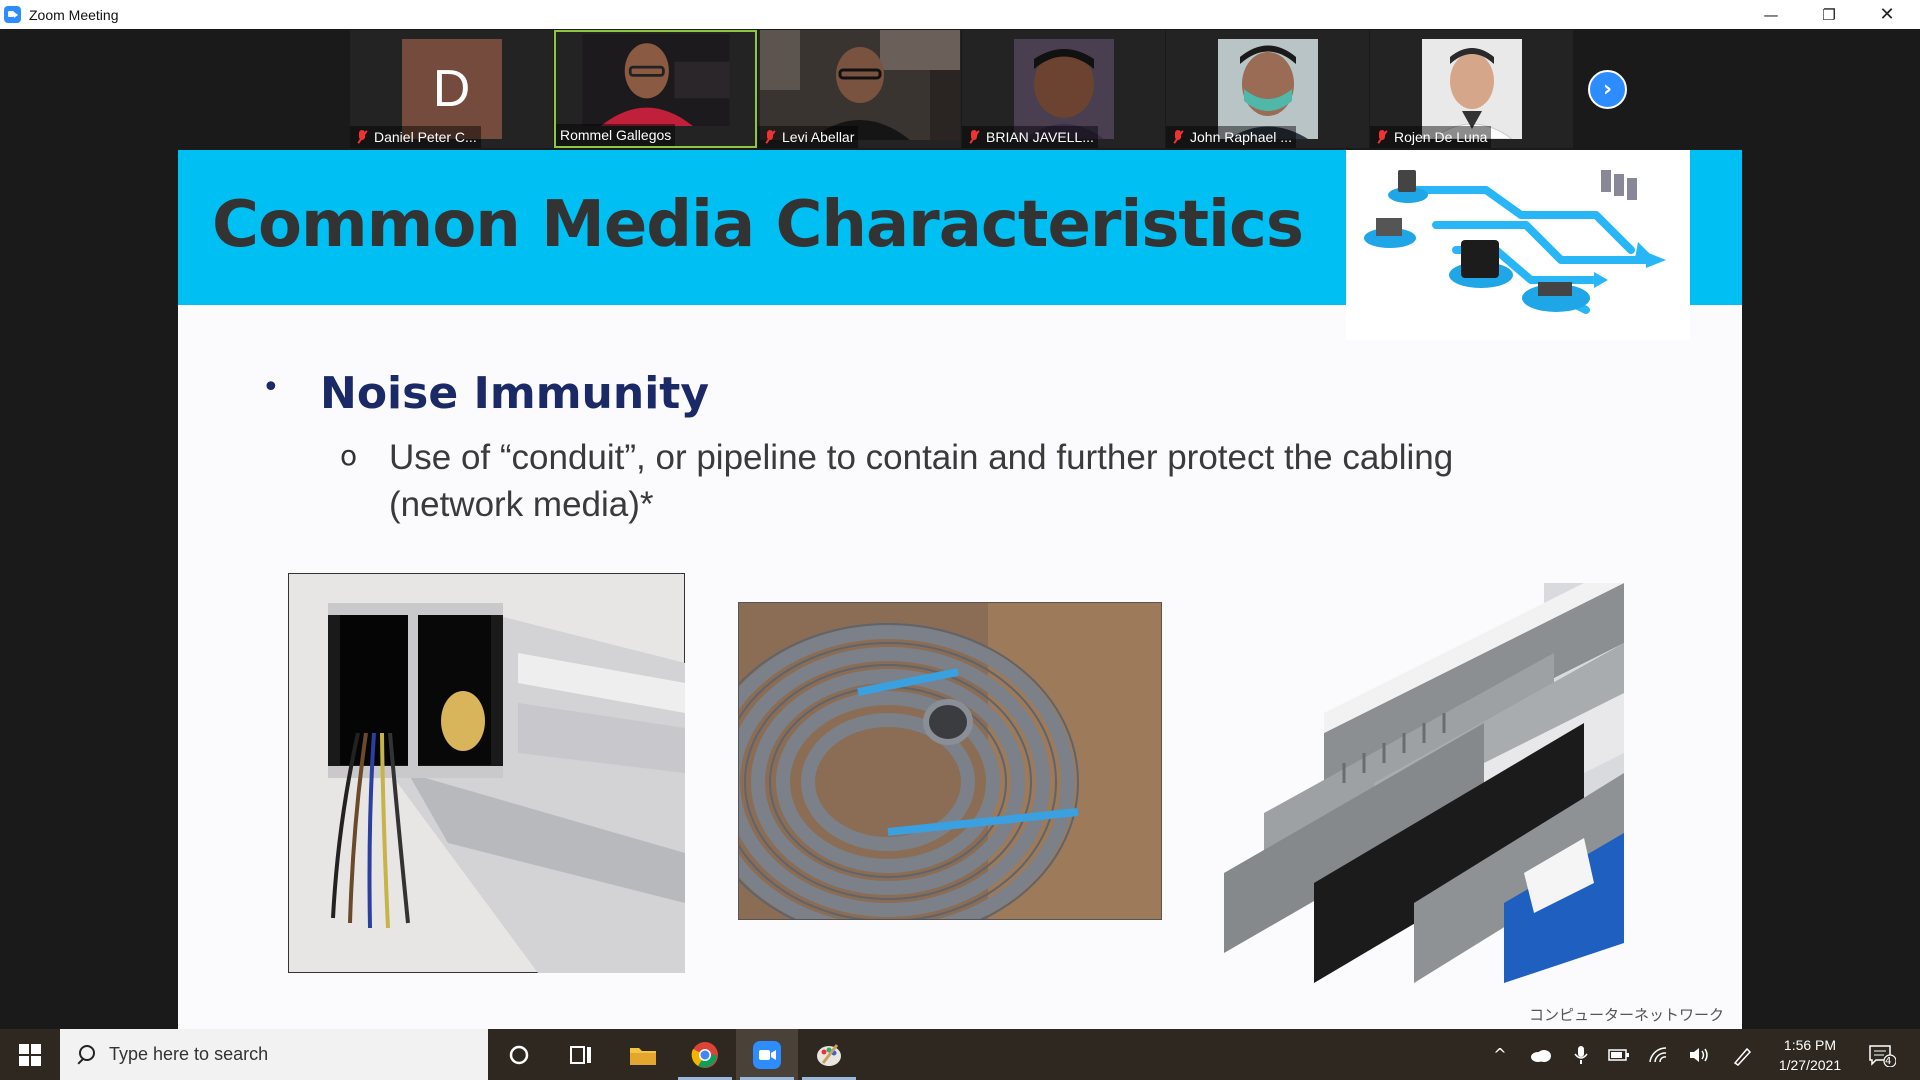 This screenshot has height=1080, width=1920. What do you see at coordinates (1829, 14) in the screenshot?
I see `restore-button: ❐` at bounding box center [1829, 14].